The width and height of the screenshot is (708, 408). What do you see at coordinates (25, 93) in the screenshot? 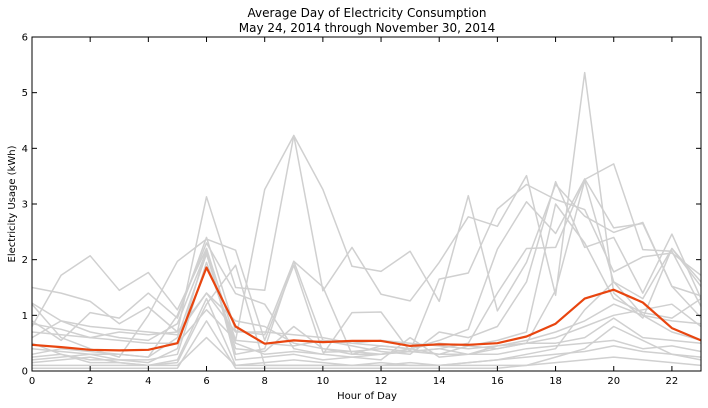
I see `y-tick-label: 5` at bounding box center [25, 93].